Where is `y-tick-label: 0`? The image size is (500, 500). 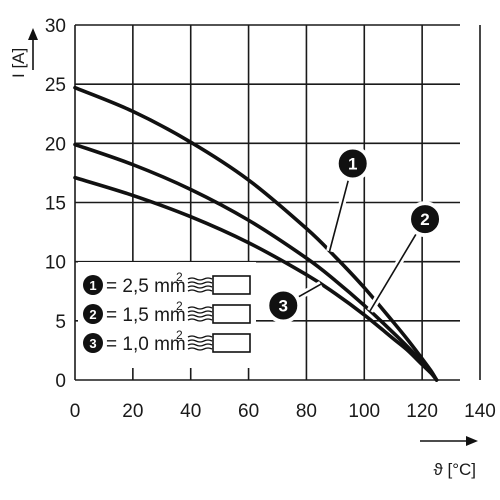 y-tick-label: 0 is located at coordinates (60, 381).